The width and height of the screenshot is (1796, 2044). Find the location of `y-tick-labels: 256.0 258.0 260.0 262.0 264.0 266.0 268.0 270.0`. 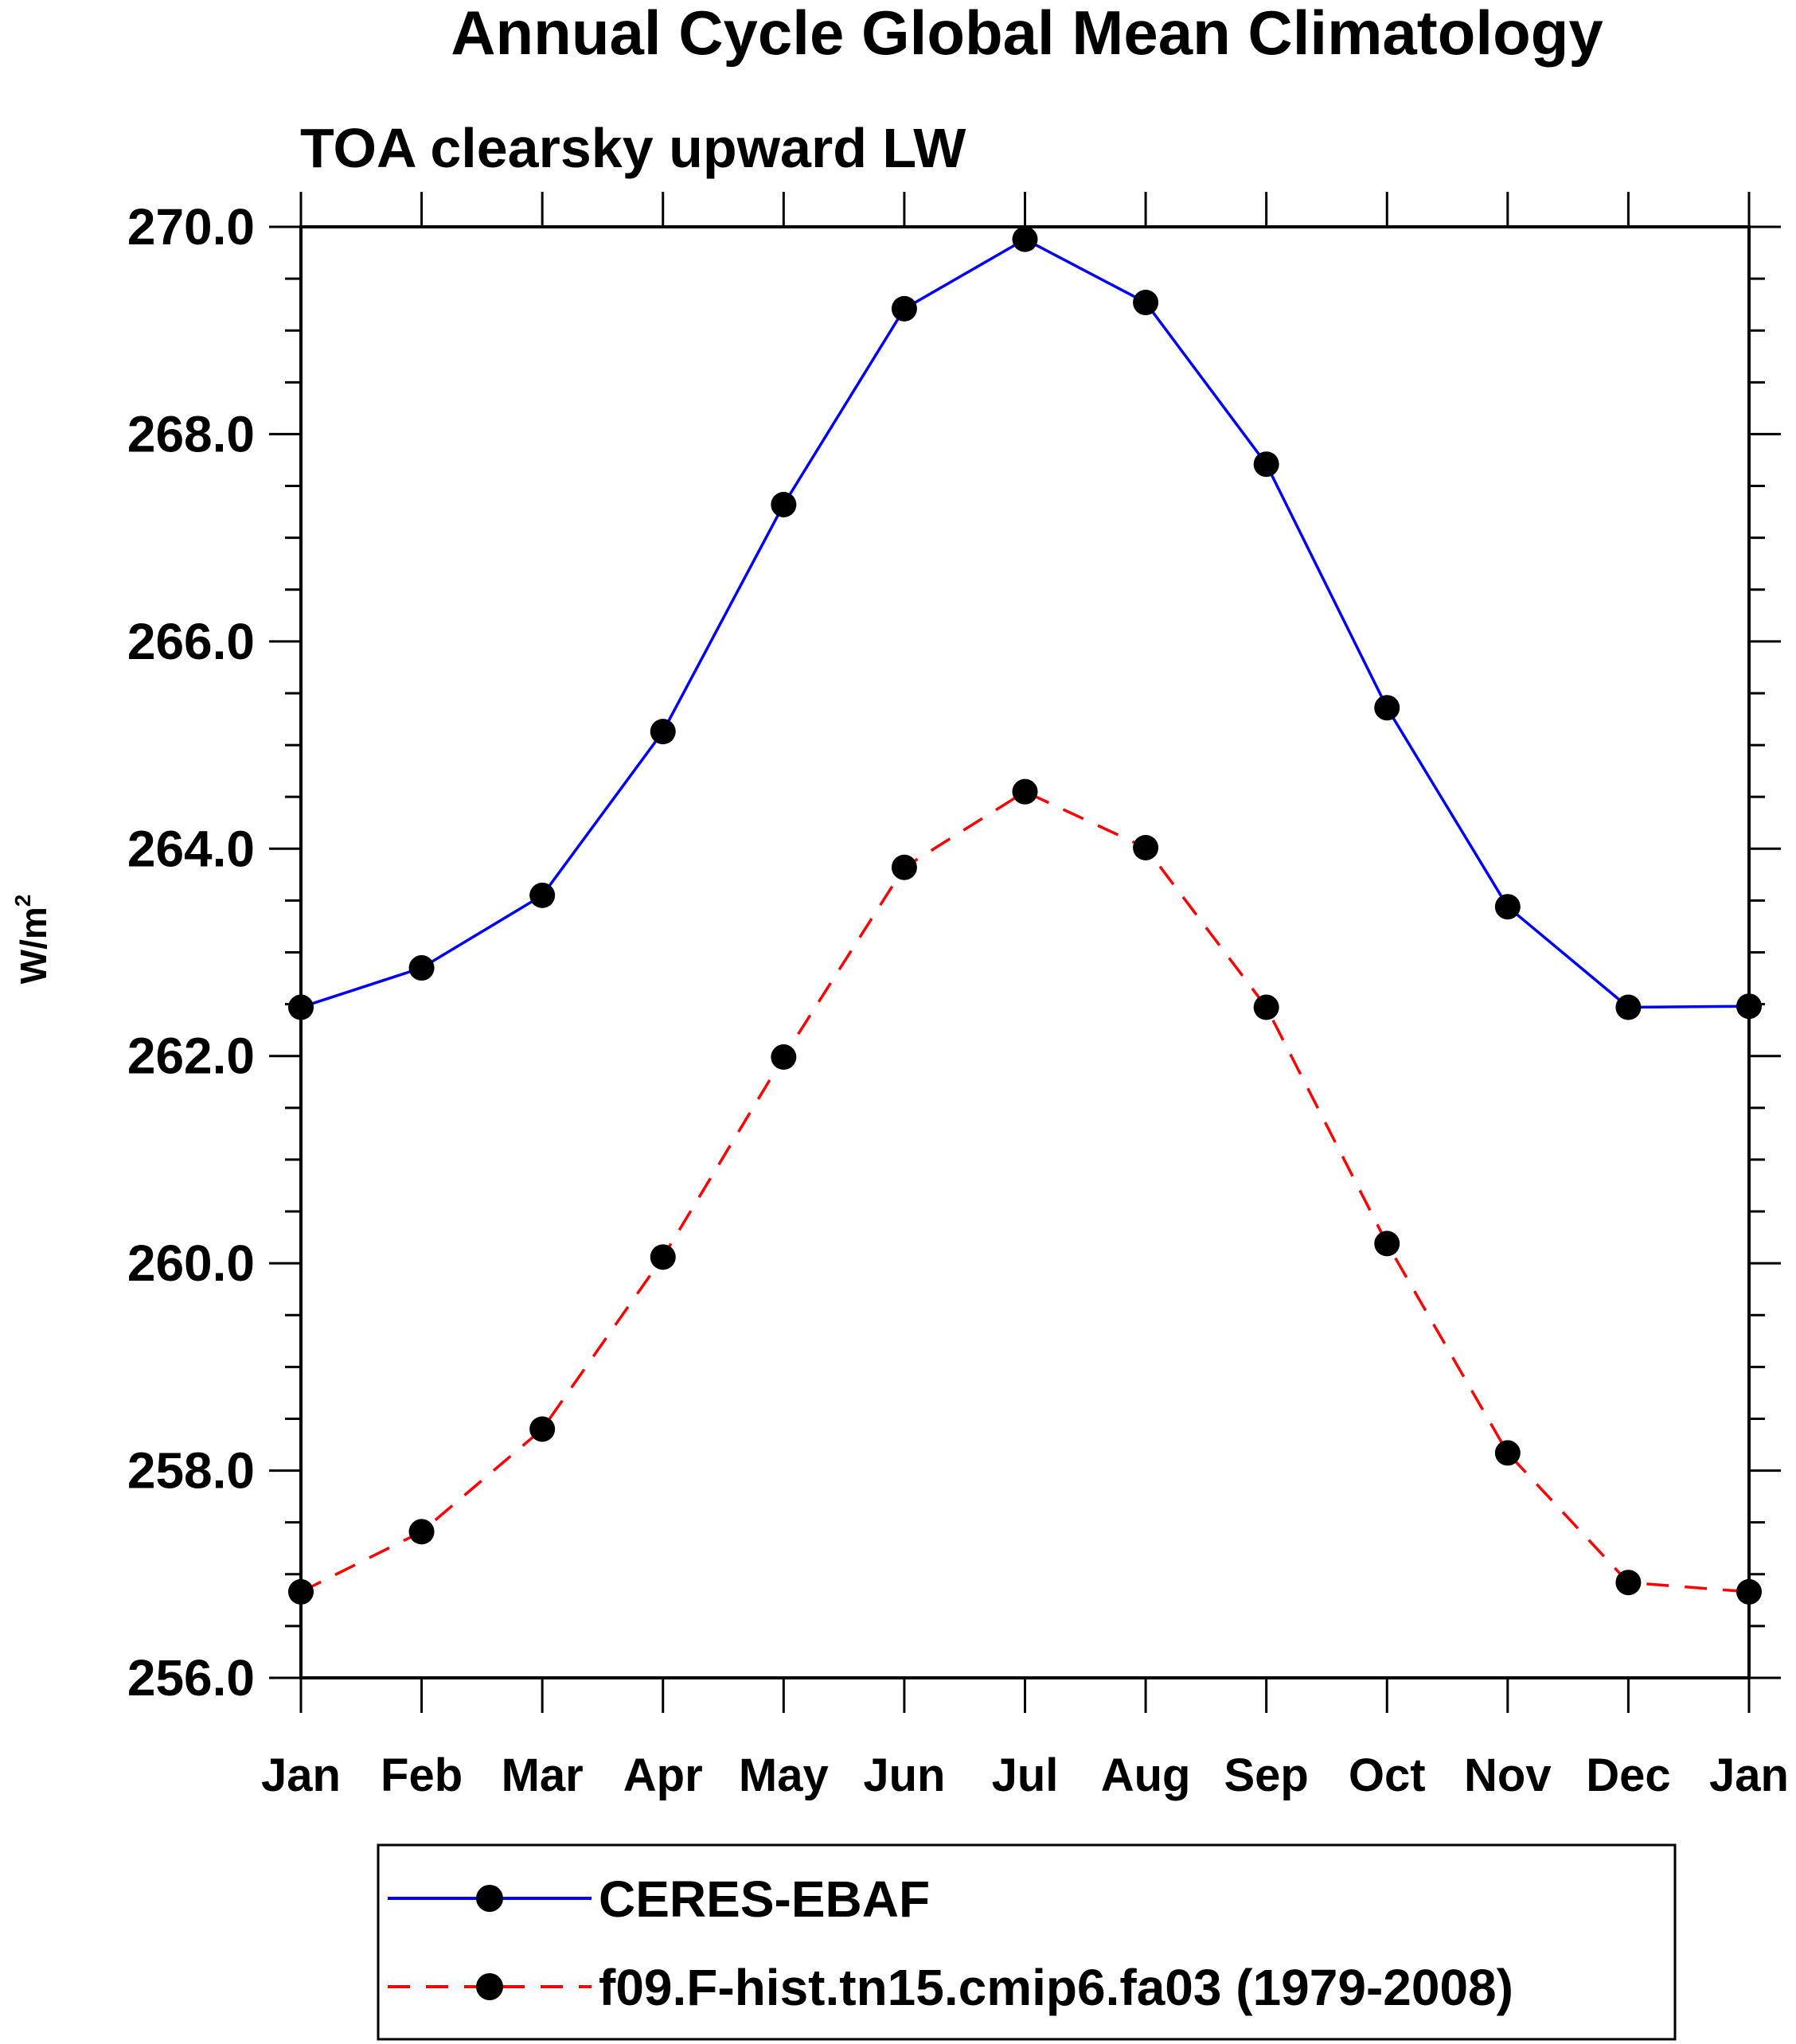

y-tick-labels: 256.0 258.0 260.0 262.0 264.0 266.0 268.0 270.0 is located at coordinates (191, 953).